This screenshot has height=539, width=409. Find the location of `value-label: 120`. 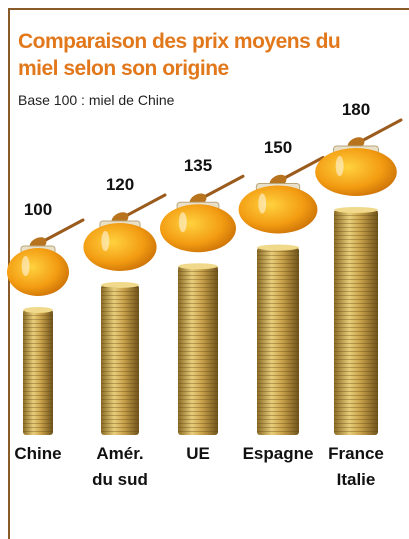

value-label: 120 is located at coordinates (120, 184).